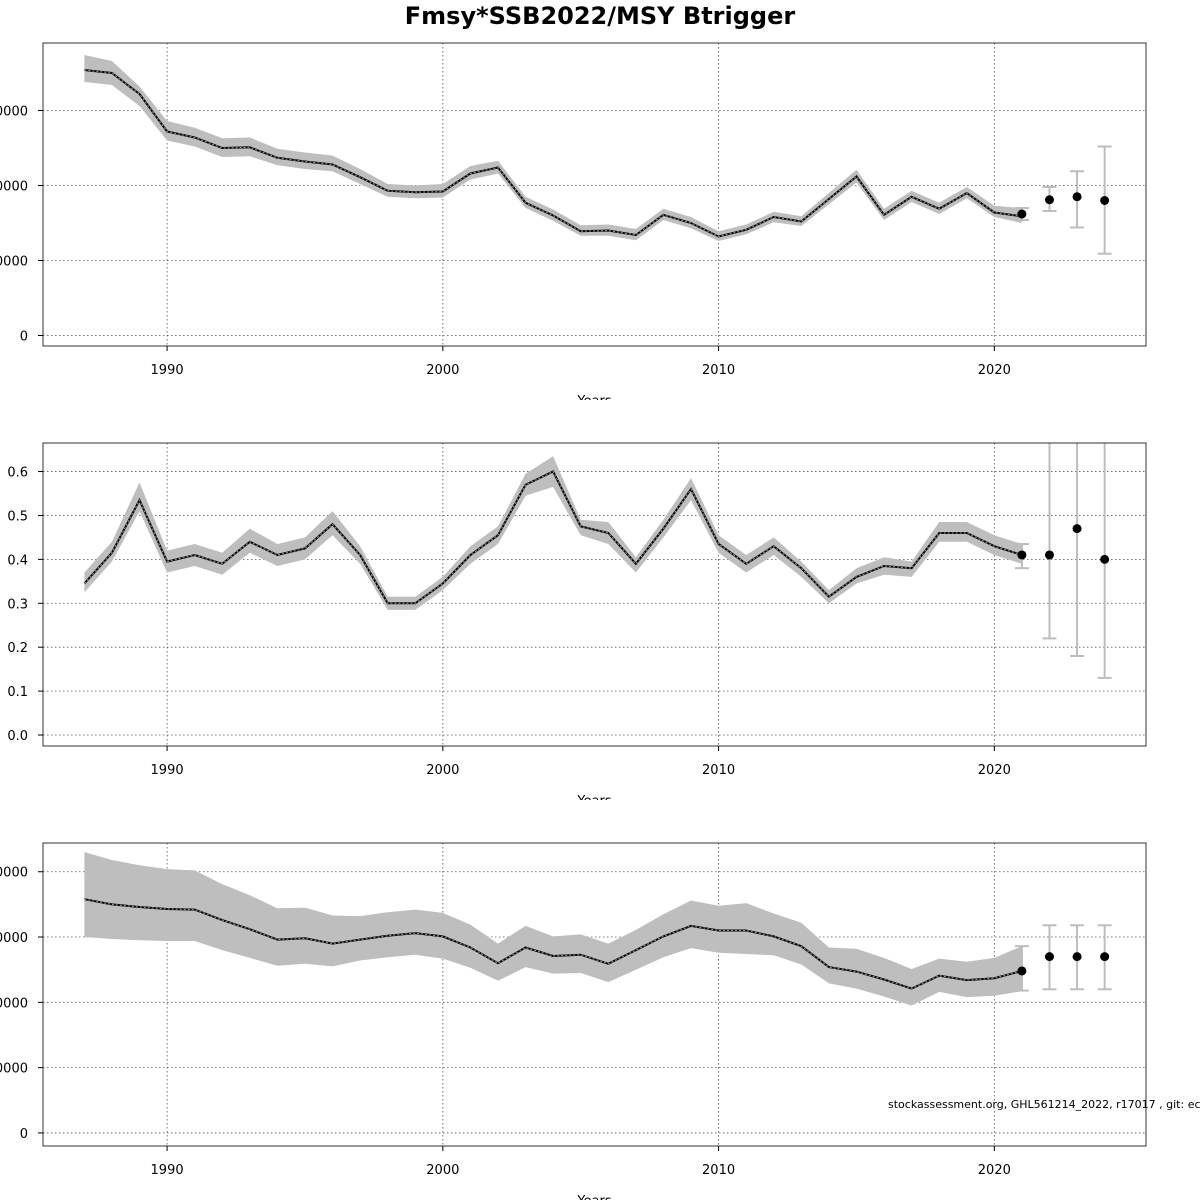 This screenshot has height=1200, width=1200. What do you see at coordinates (17, 736) in the screenshot?
I see `y-tick-label: 0.0` at bounding box center [17, 736].